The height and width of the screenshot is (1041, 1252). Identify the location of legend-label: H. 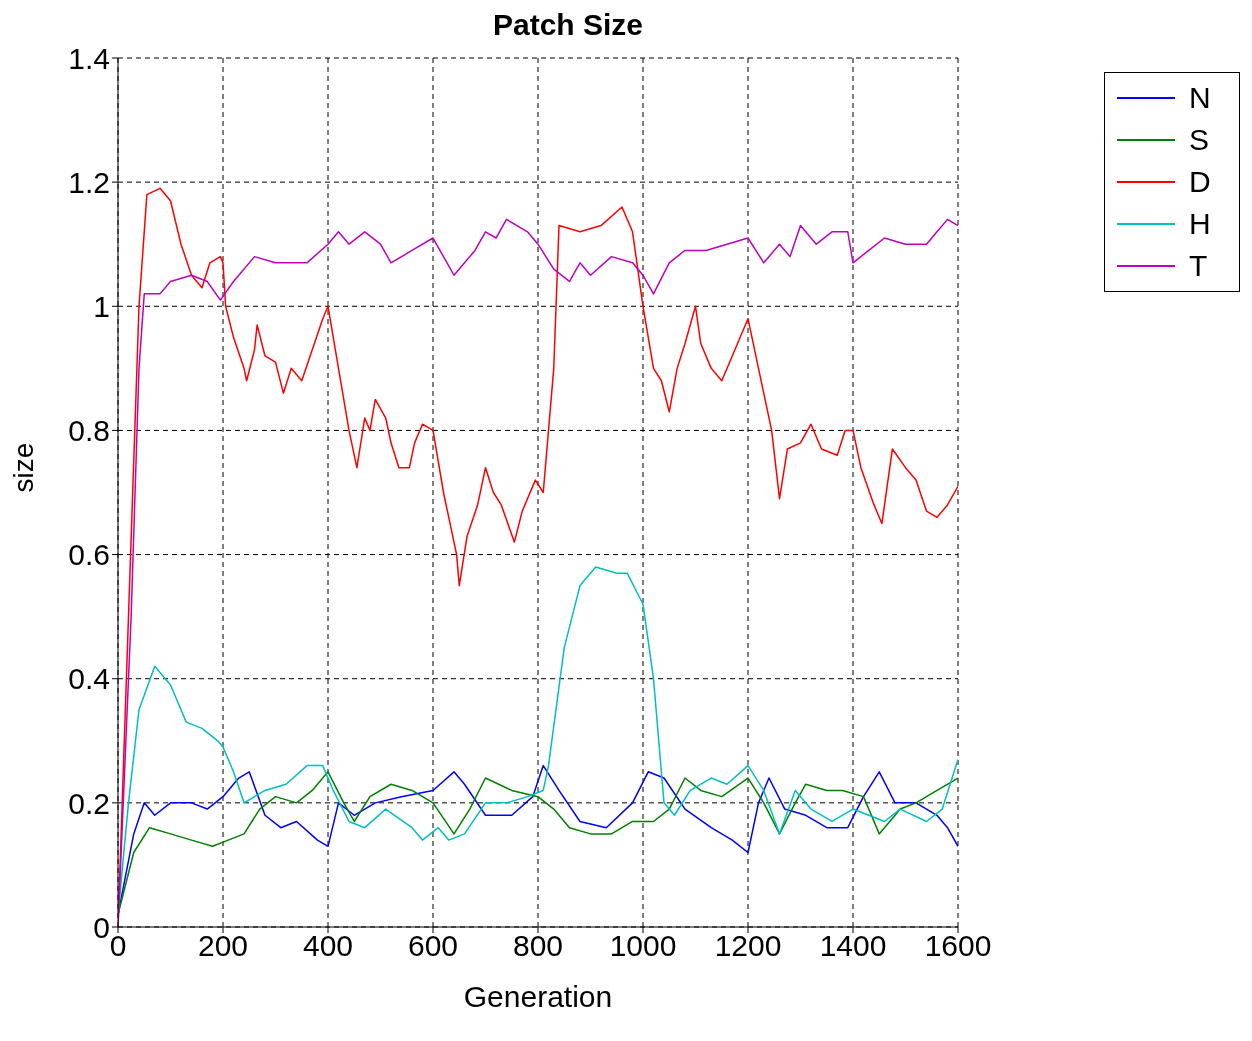
(1200, 224).